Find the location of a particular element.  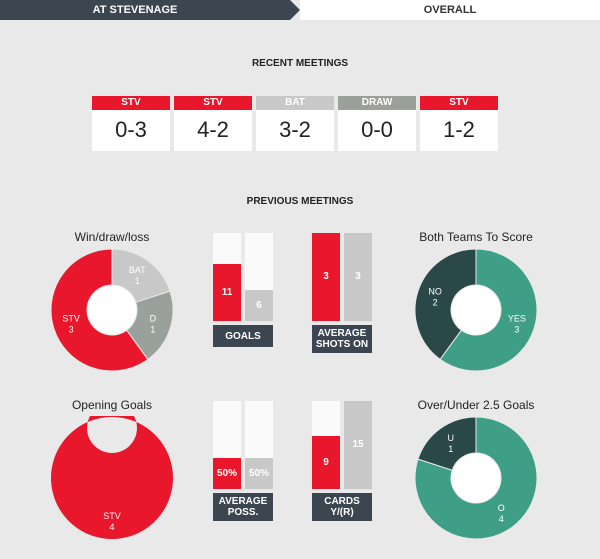

goals-home-bar-track: 11 is located at coordinates (227, 277).